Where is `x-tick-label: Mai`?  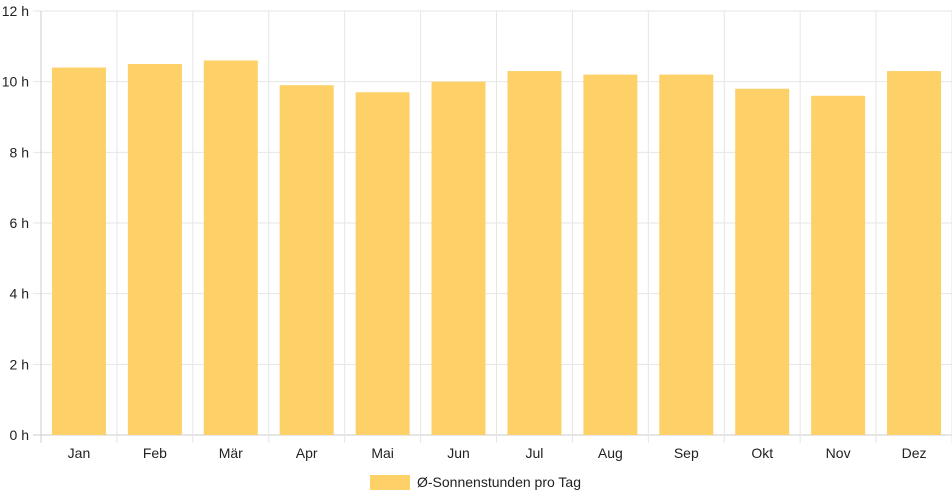
x-tick-label: Mai is located at coordinates (382, 453).